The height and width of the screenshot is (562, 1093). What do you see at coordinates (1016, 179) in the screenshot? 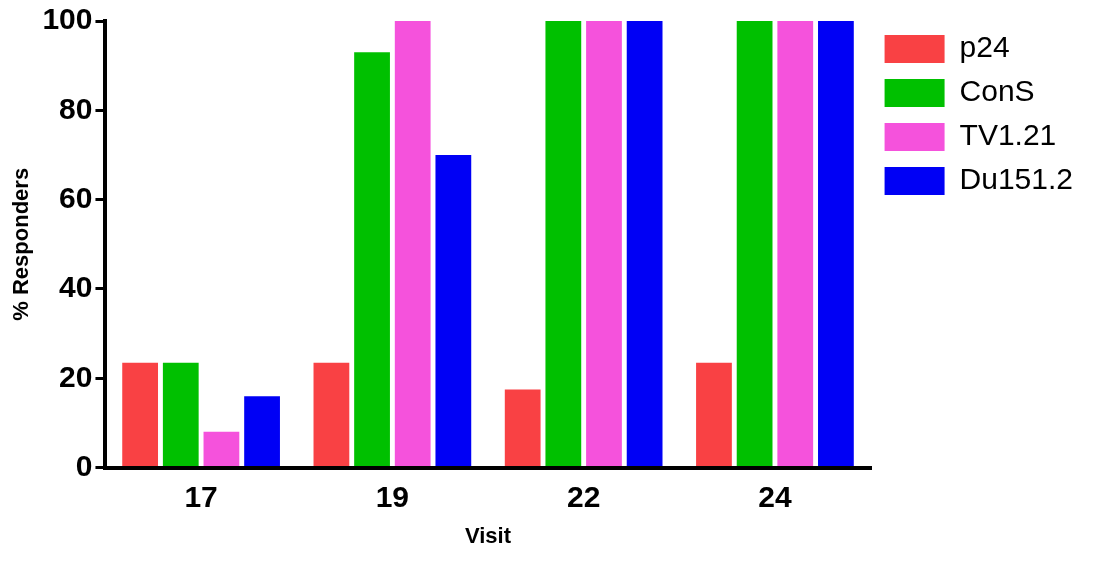
I see `legend-label: Du151.2` at bounding box center [1016, 179].